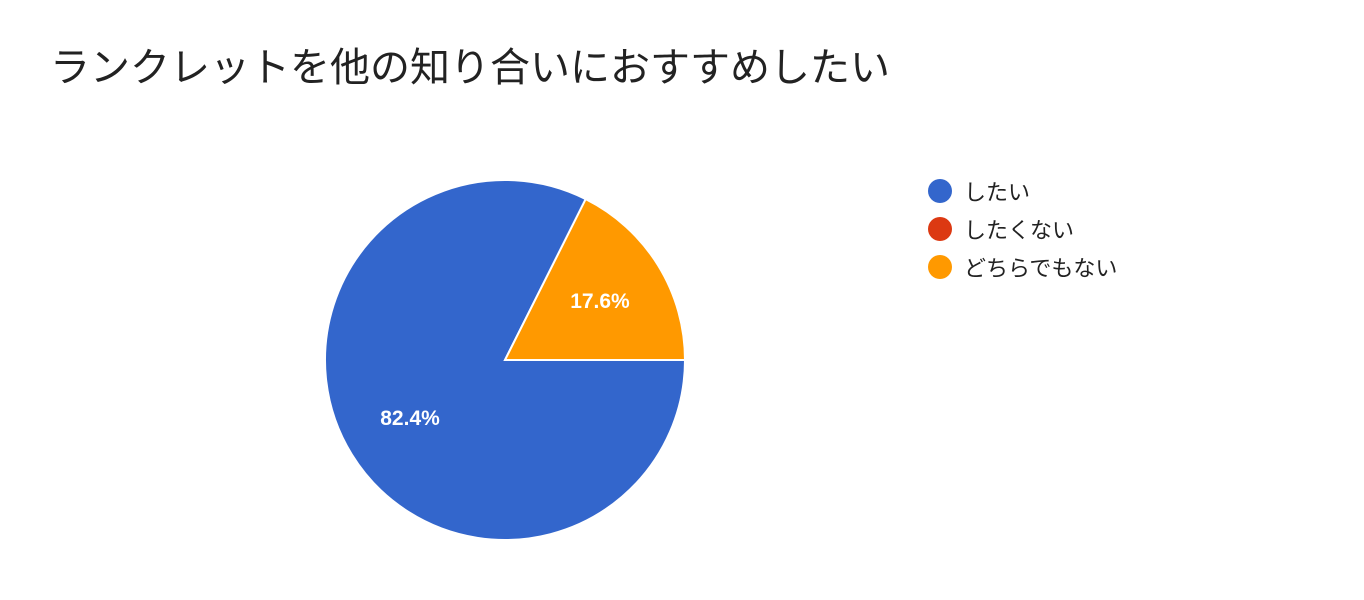 This screenshot has width=1364, height=600. I want to click on pie-slice-label-2: 17.6%, so click(600, 301).